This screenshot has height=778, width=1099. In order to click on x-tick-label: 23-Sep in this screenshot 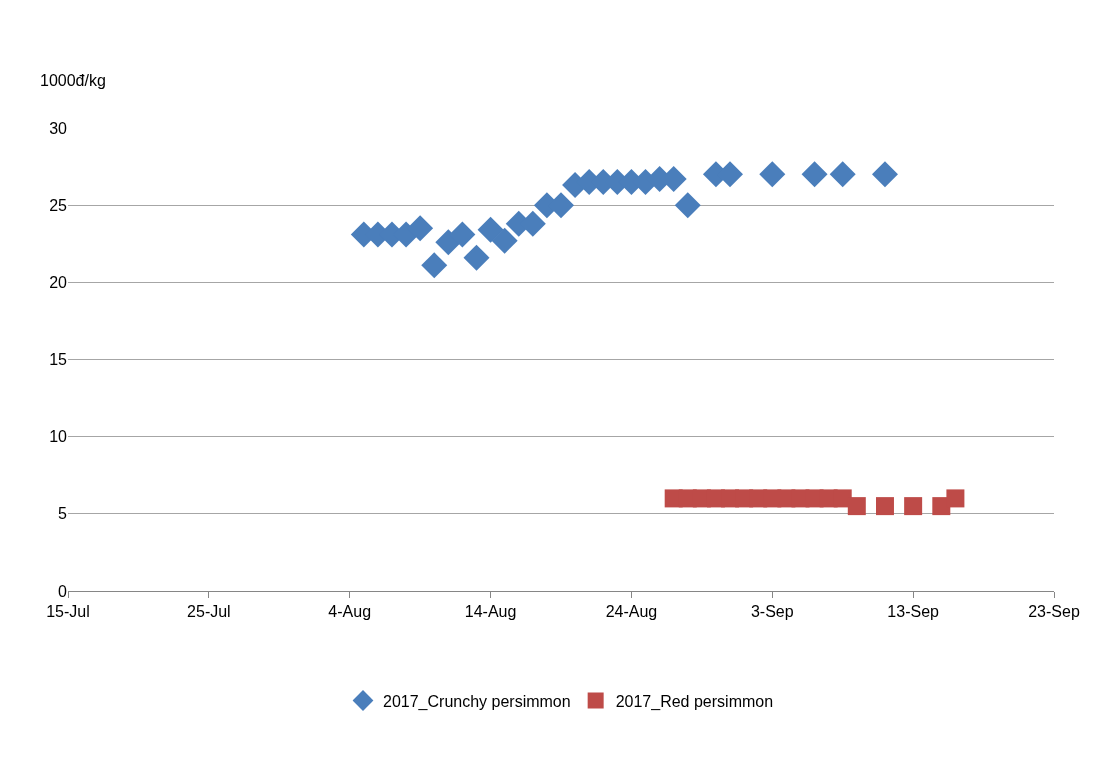, I will do `click(1054, 612)`.